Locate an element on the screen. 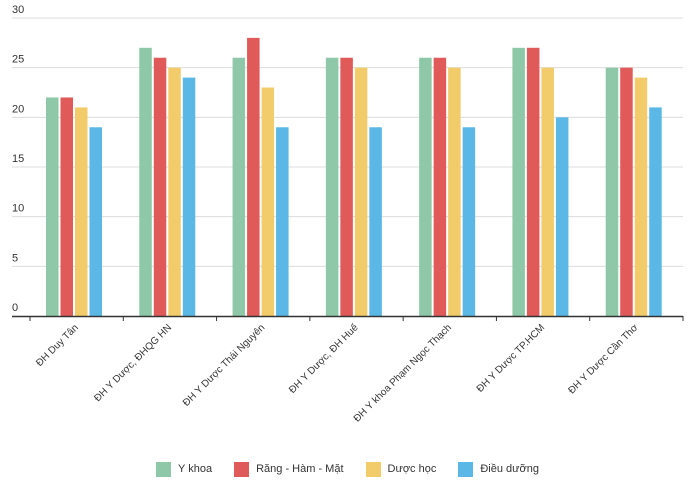 The image size is (695, 498). x-category-label: ĐH Y Dược, ĐHQG HN is located at coordinates (133, 363).